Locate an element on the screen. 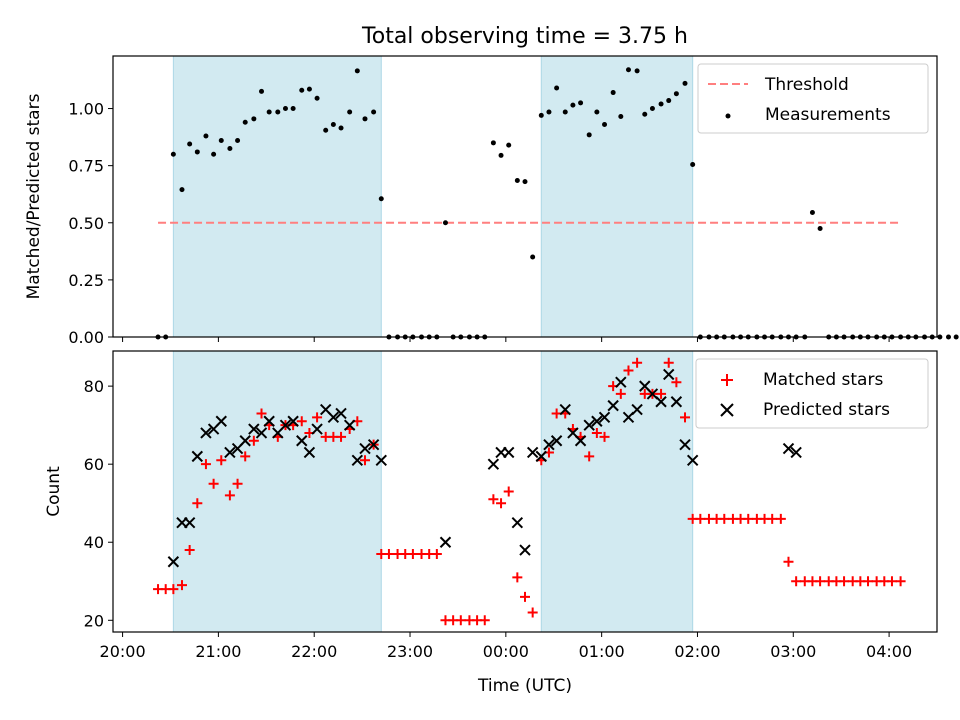 The width and height of the screenshot is (960, 720). y-tick-label: 1.00 is located at coordinates (86, 109).